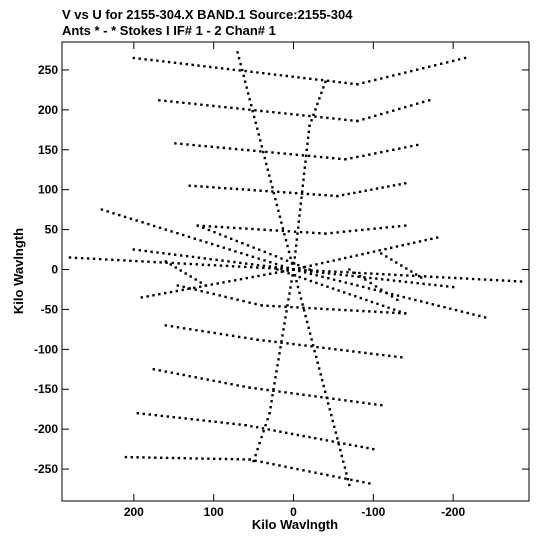 Image resolution: width=540 pixels, height=541 pixels. I want to click on x-tick-label: -100, so click(373, 512).